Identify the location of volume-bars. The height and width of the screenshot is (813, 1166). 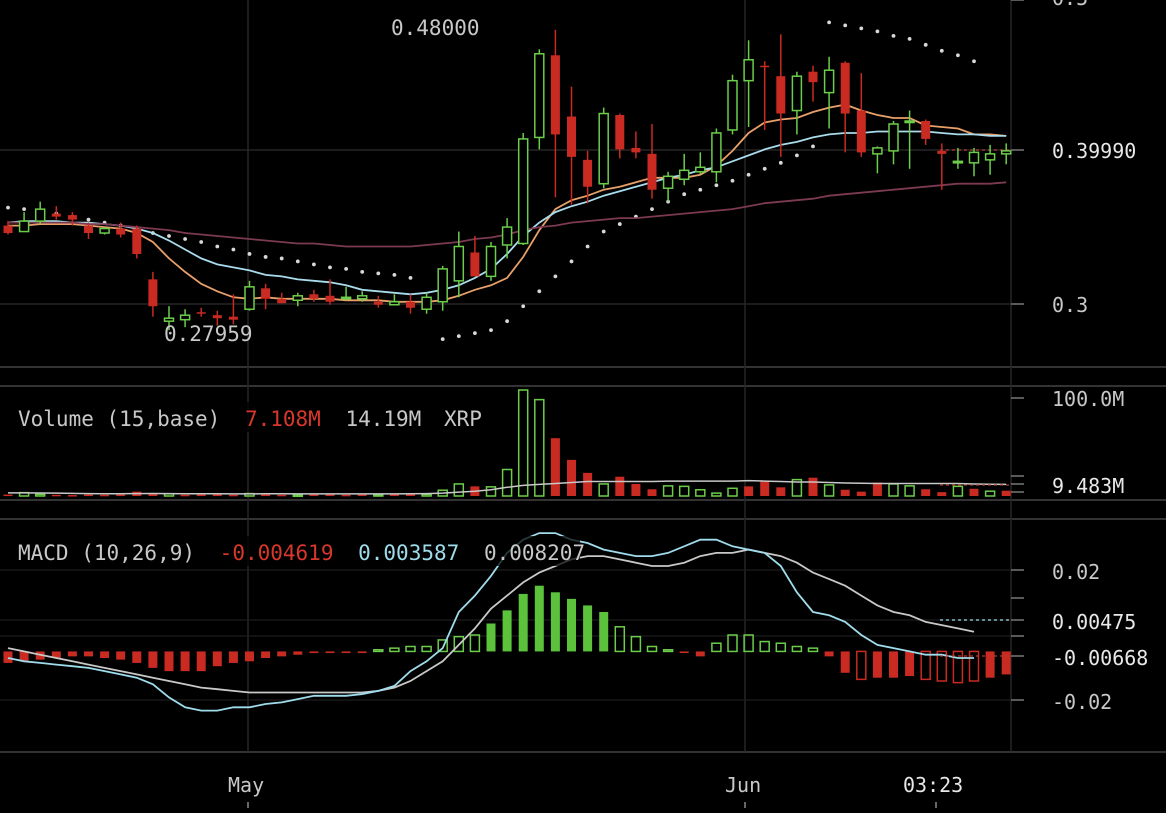
(507, 443).